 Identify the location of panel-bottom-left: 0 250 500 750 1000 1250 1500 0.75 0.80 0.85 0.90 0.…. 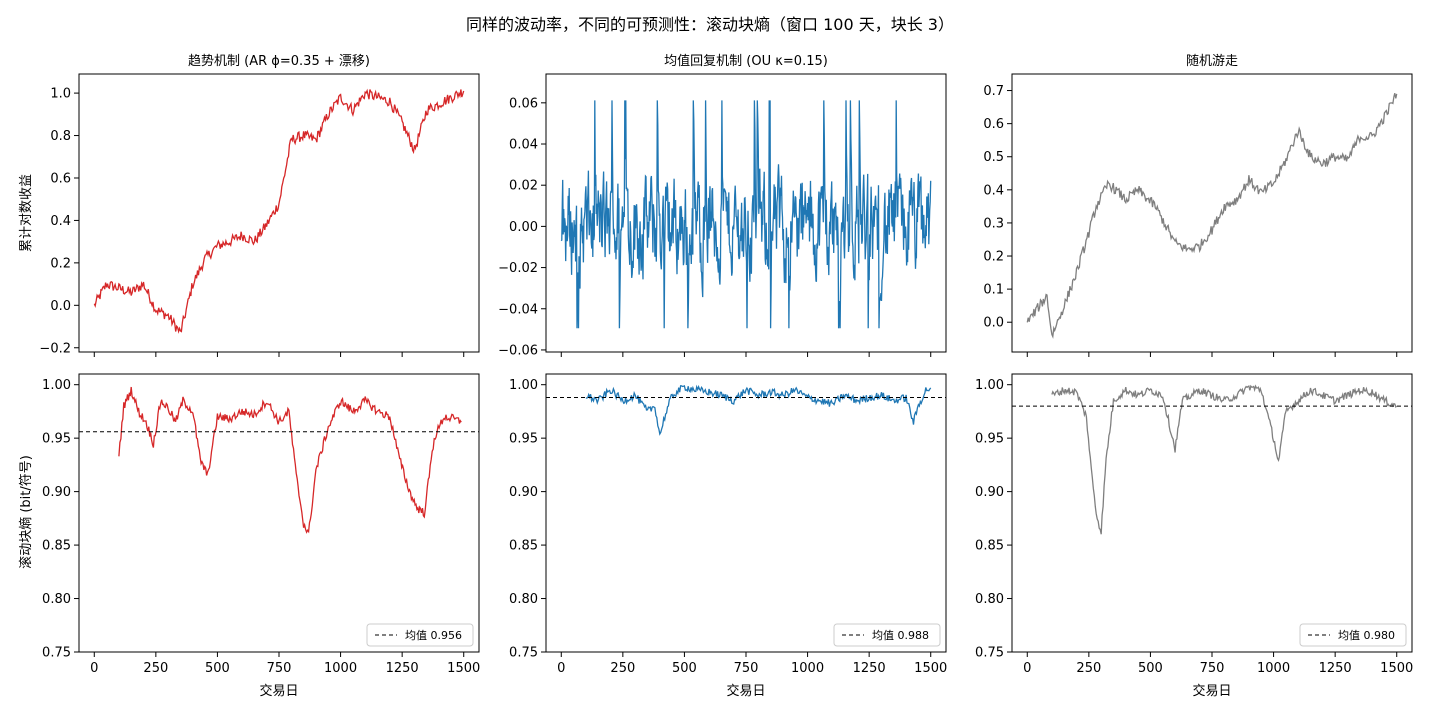
(261, 536).